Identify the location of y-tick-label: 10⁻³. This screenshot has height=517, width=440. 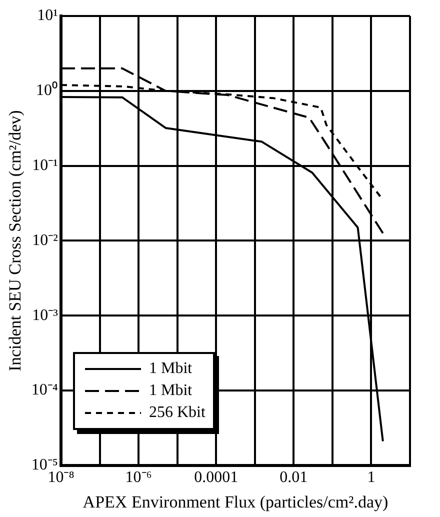
(45, 315).